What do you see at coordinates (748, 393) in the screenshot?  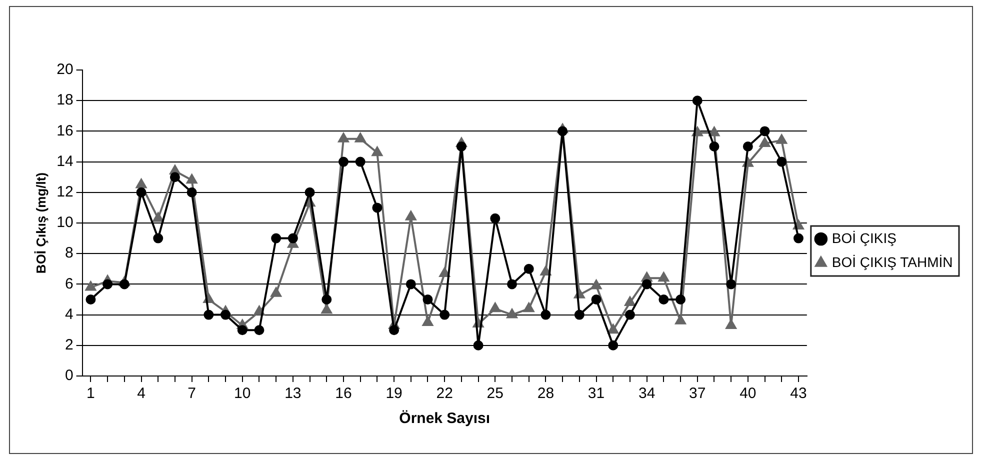 I see `x-tick-label: 40` at bounding box center [748, 393].